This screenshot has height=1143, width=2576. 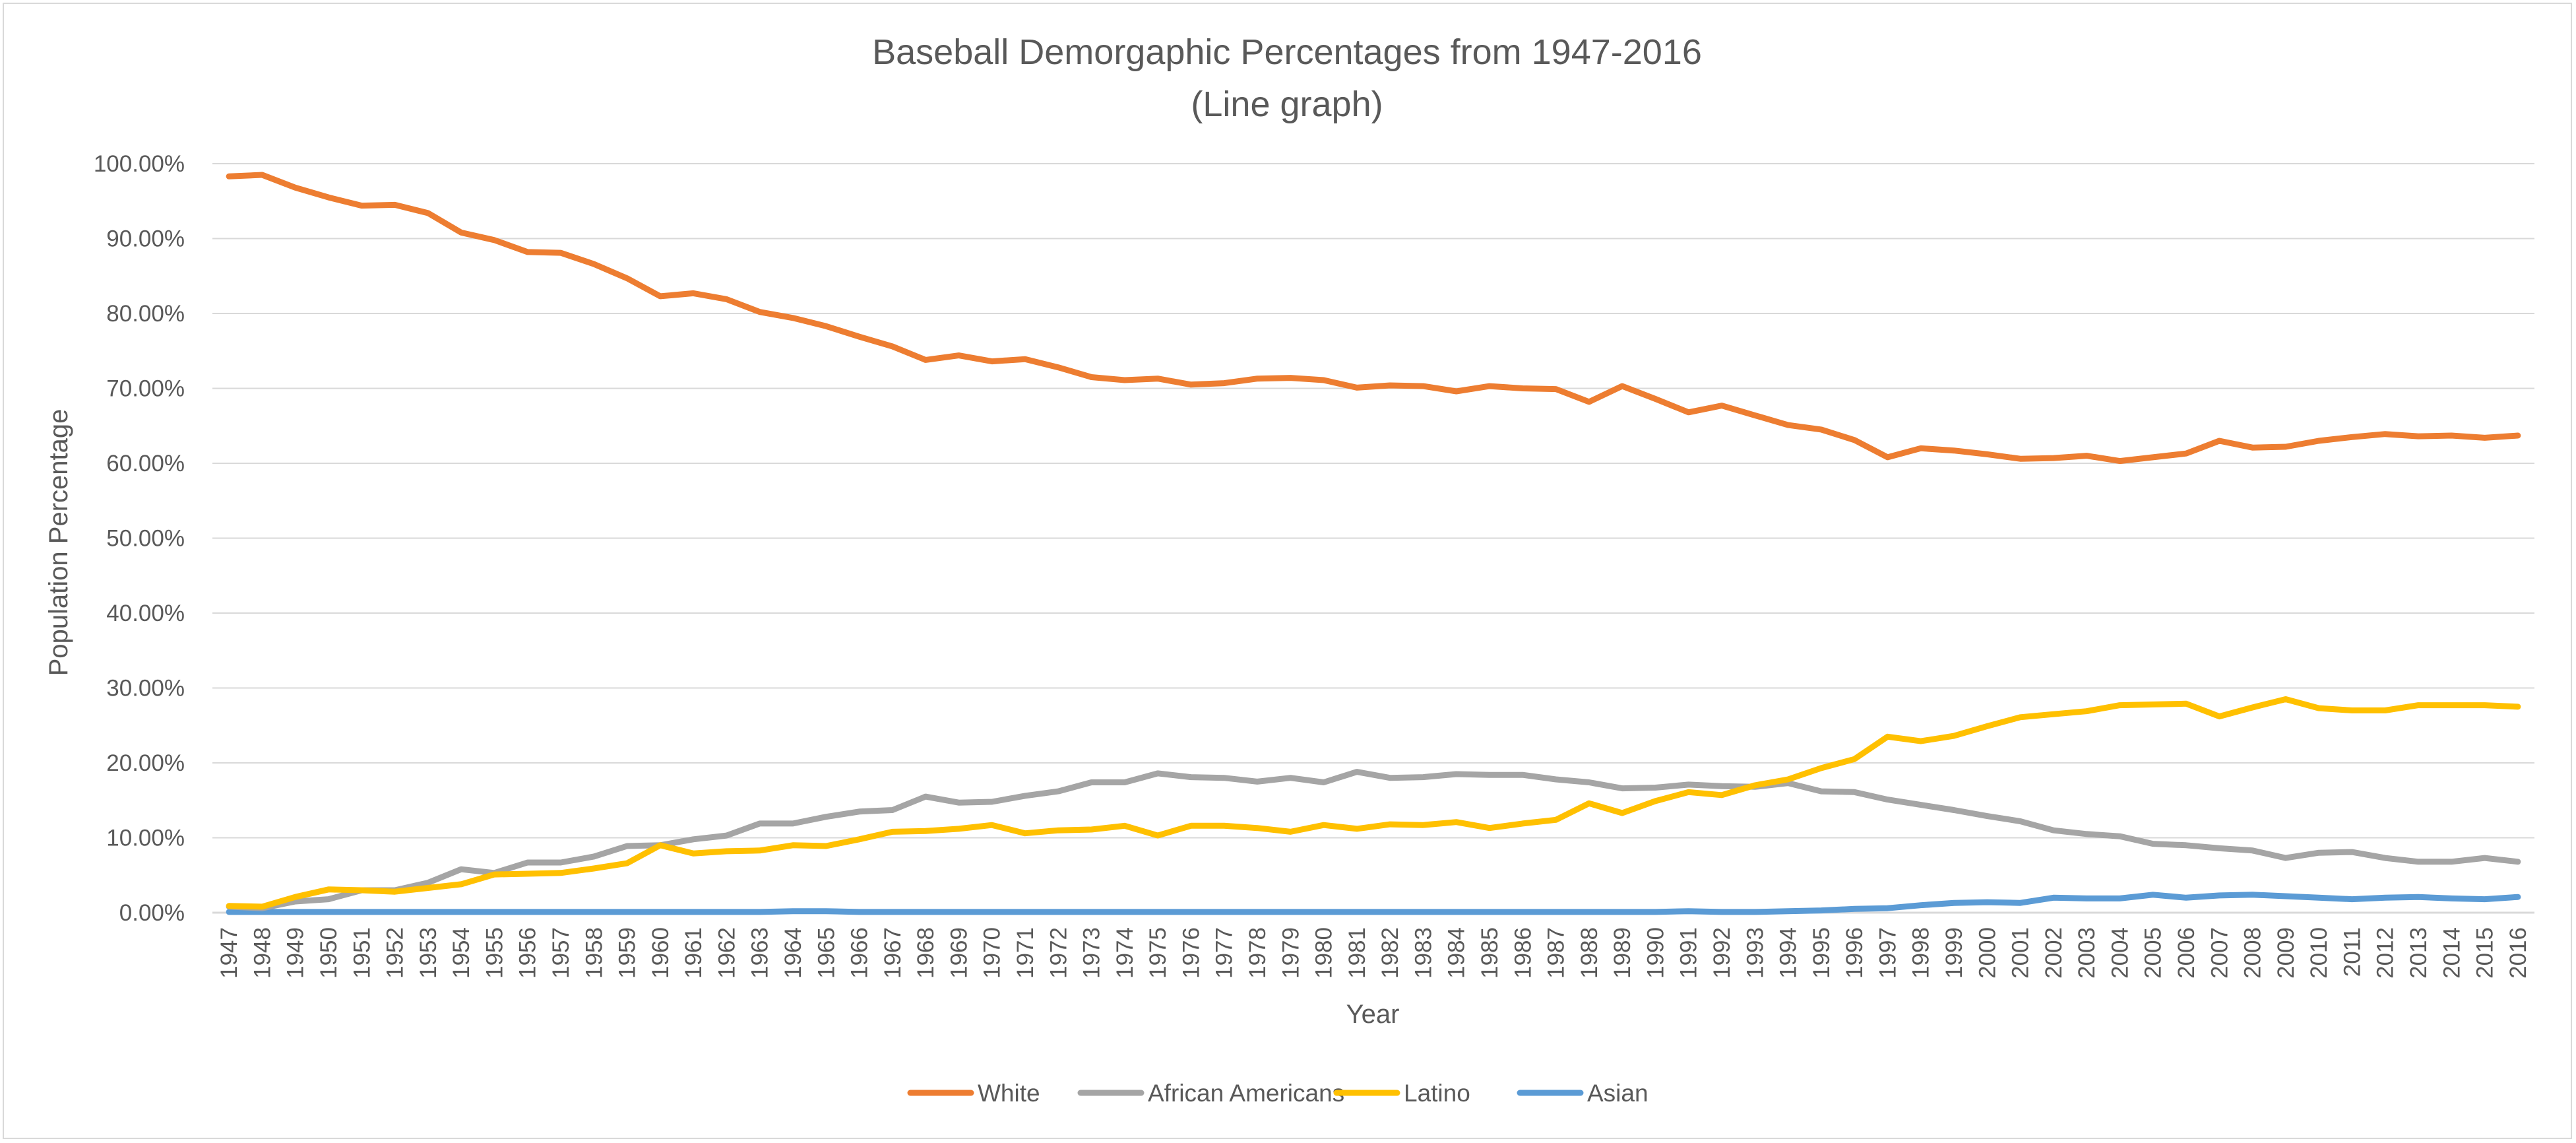 What do you see at coordinates (1357, 953) in the screenshot?
I see `x-tick-label: 1981` at bounding box center [1357, 953].